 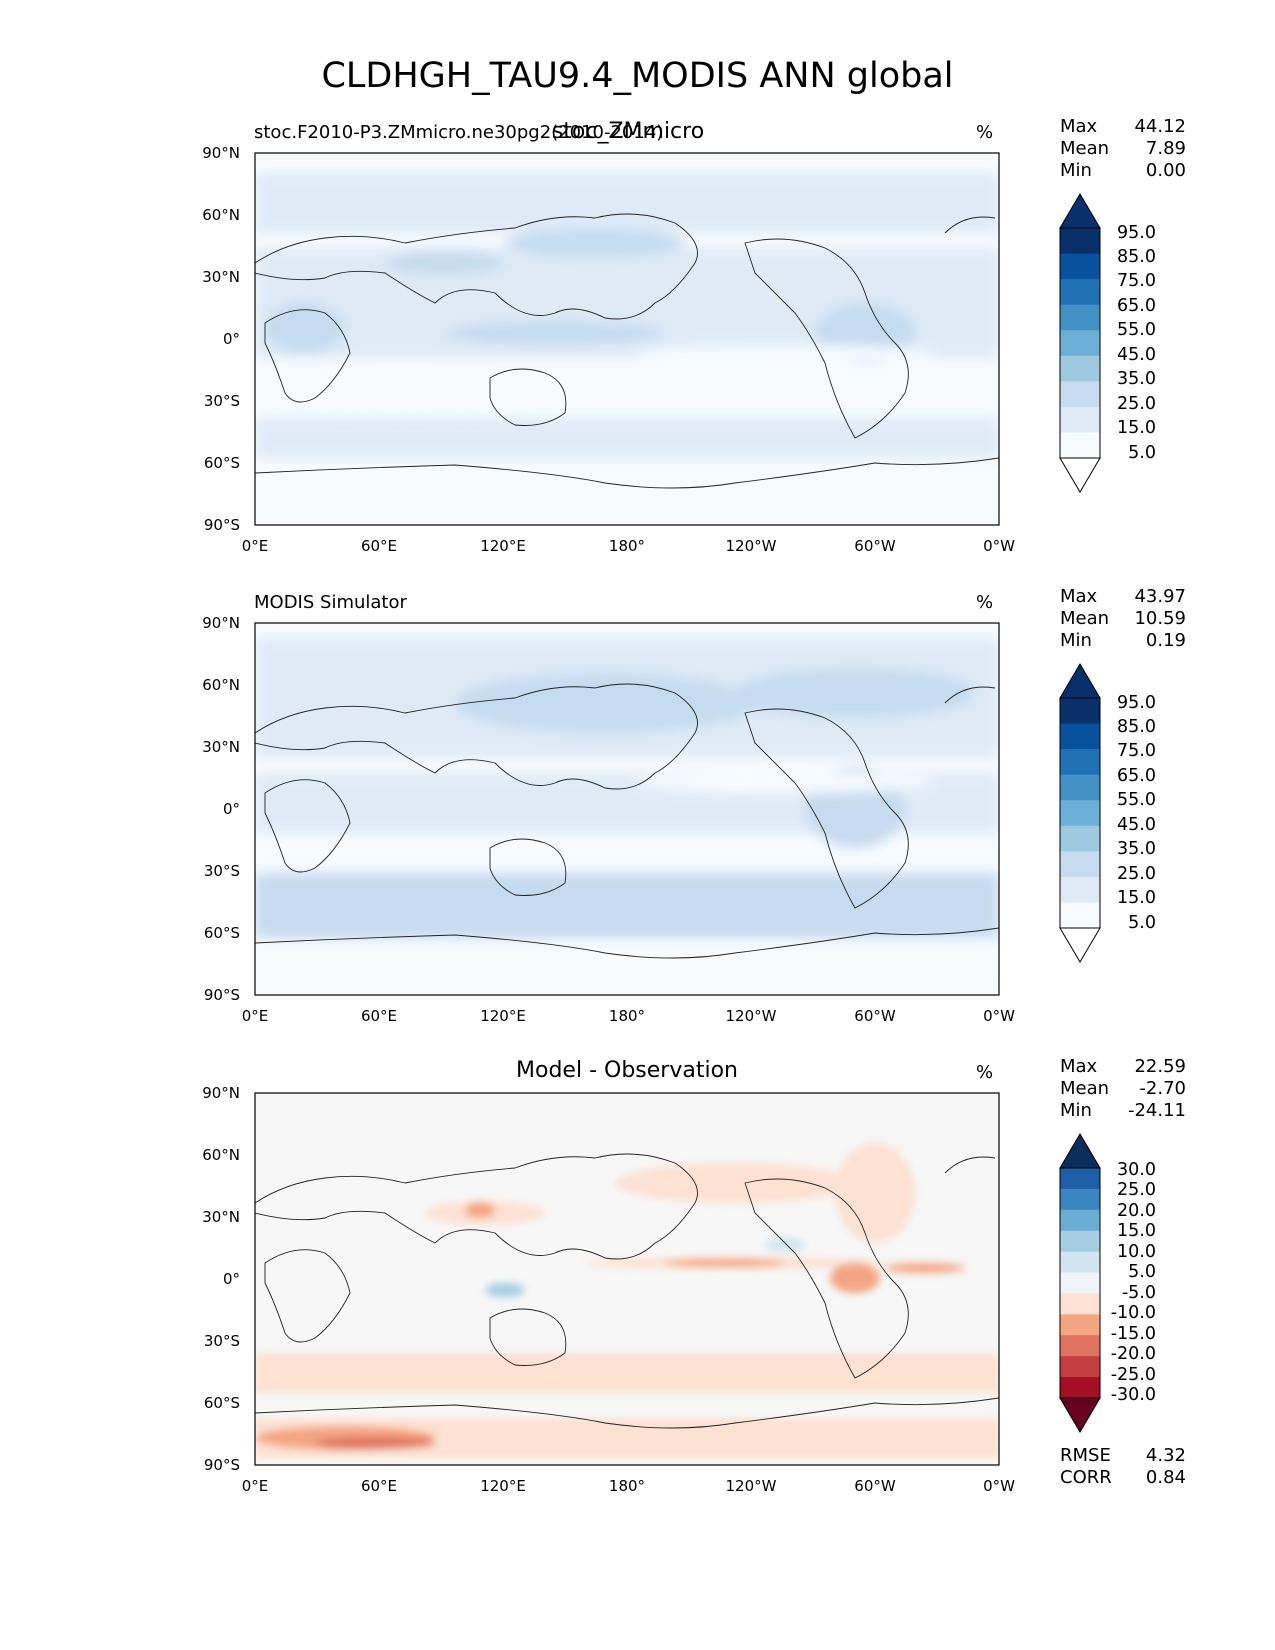 I want to click on panel-1-ytick: 90°N, so click(x=221, y=153).